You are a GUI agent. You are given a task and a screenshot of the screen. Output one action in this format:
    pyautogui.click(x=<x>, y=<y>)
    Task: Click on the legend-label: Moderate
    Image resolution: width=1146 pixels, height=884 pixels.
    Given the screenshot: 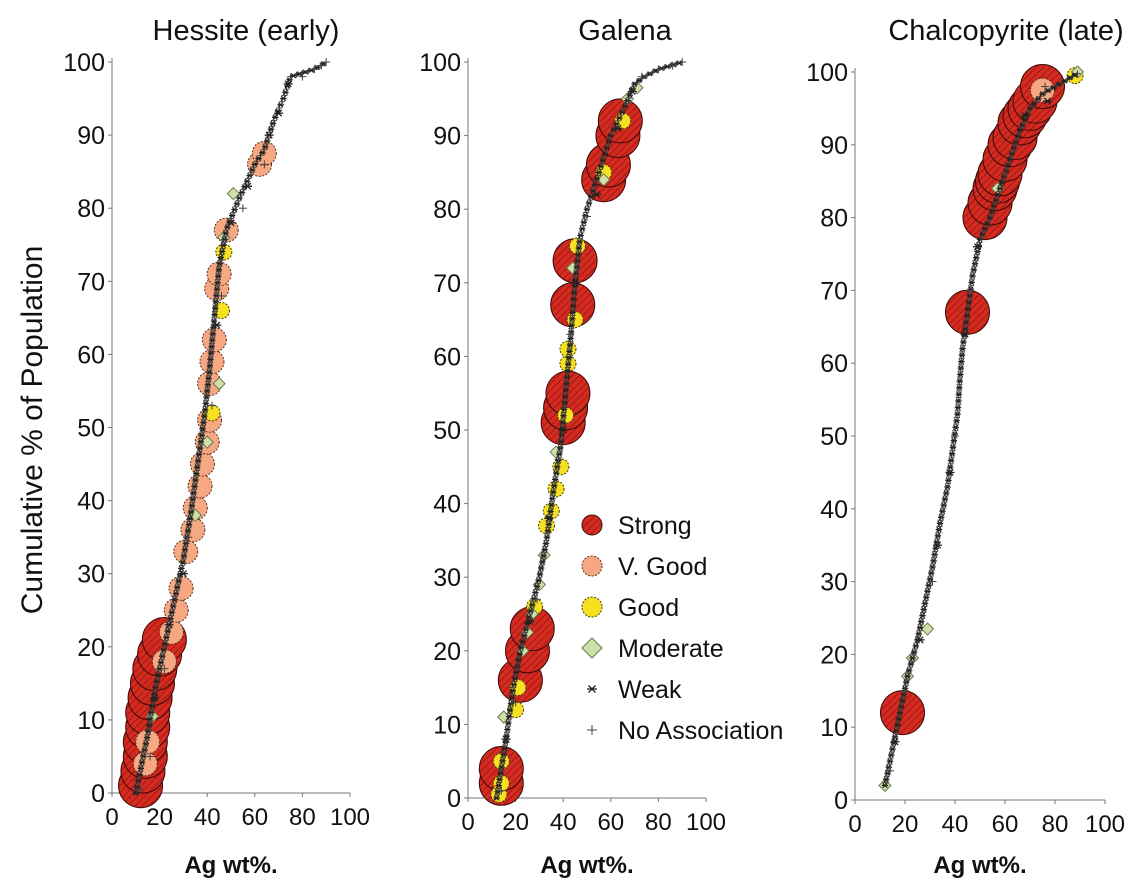 What is the action you would take?
    pyautogui.click(x=671, y=649)
    